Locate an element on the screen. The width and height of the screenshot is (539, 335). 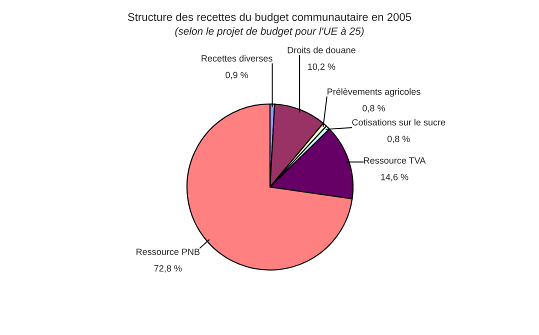
slice-label: Droits de douane is located at coordinates (322, 50).